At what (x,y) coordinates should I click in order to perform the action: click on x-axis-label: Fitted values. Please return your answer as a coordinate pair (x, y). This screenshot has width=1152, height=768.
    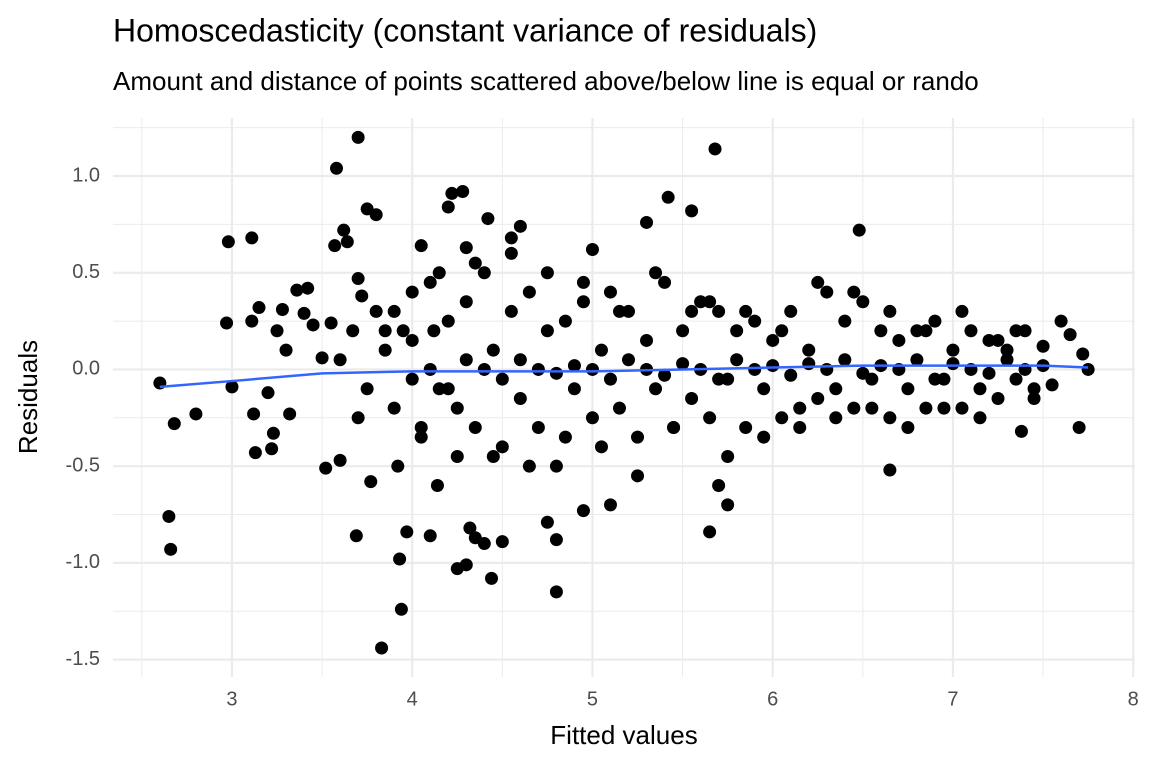
    Looking at the image, I should click on (623, 735).